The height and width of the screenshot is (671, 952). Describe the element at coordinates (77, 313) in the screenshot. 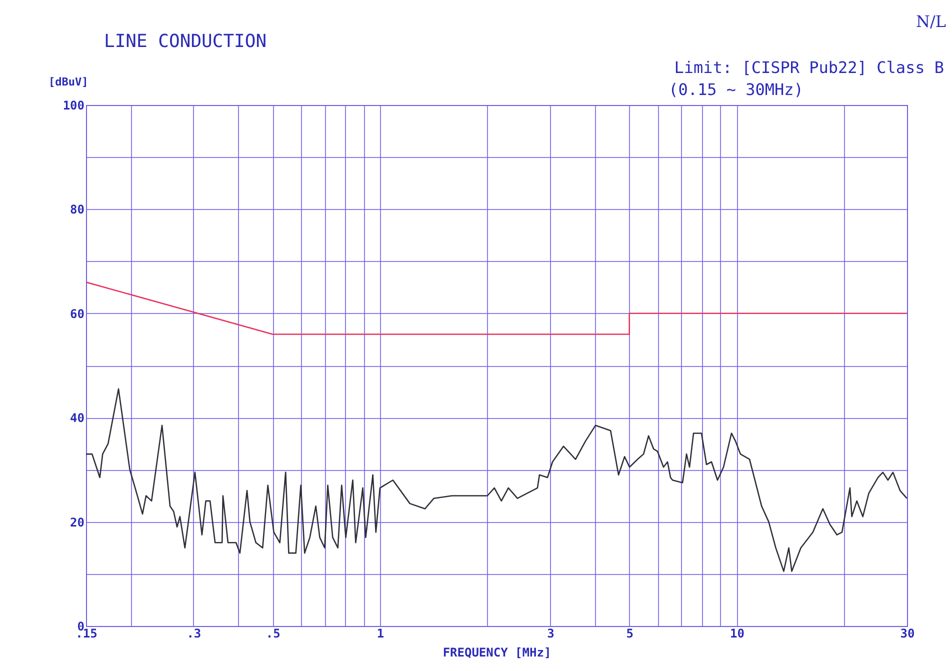

I see `y-tick-label: 60` at that location.